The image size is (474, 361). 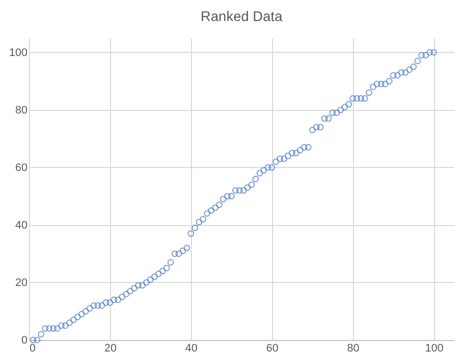 I want to click on y-tick-label: 40, so click(x=21, y=225).